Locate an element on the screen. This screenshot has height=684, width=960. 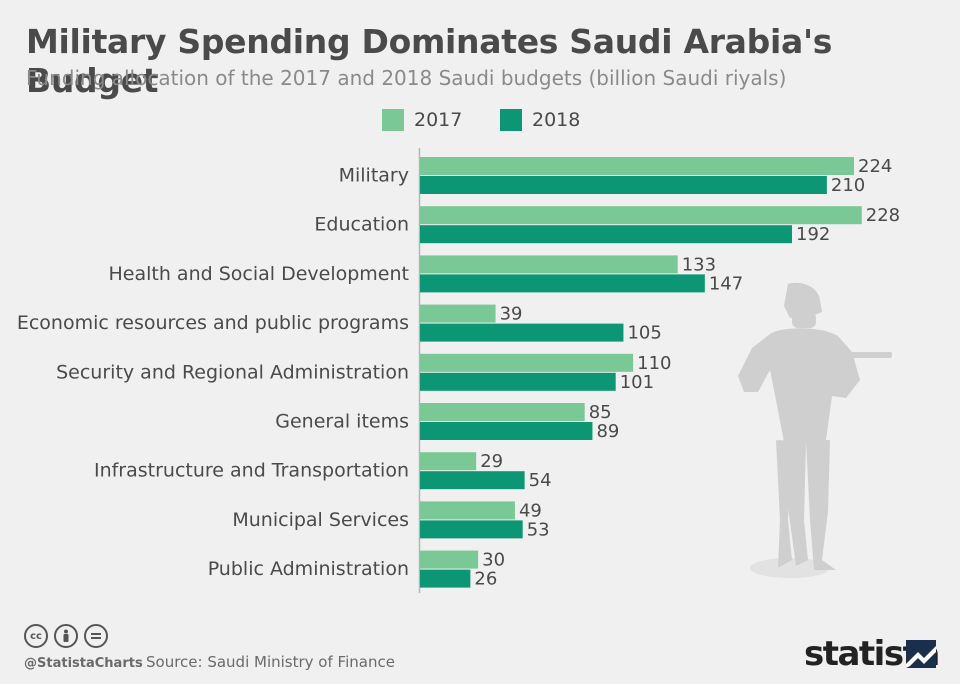
data-label: 147 is located at coordinates (726, 283).